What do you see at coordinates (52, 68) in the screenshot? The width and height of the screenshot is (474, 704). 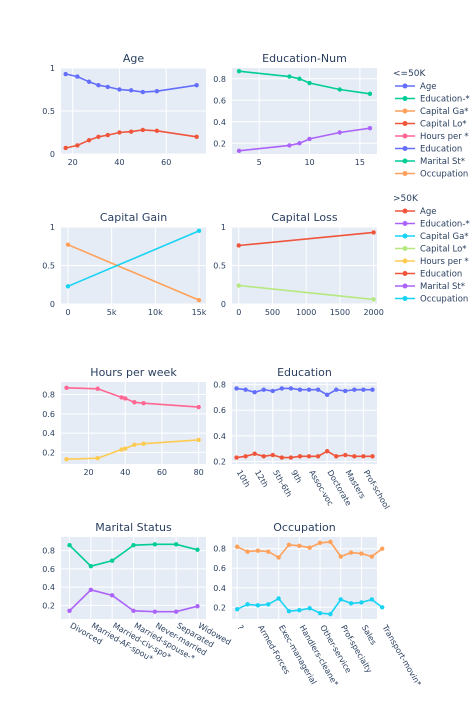 I see `y-tick-label: 1` at bounding box center [52, 68].